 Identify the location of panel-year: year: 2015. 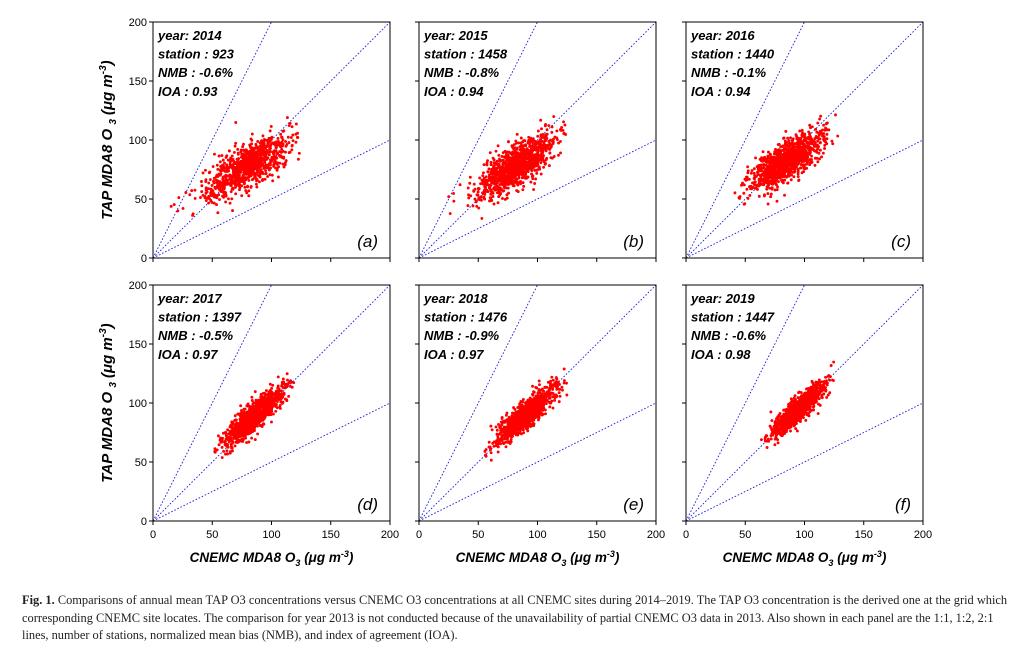
(455, 35).